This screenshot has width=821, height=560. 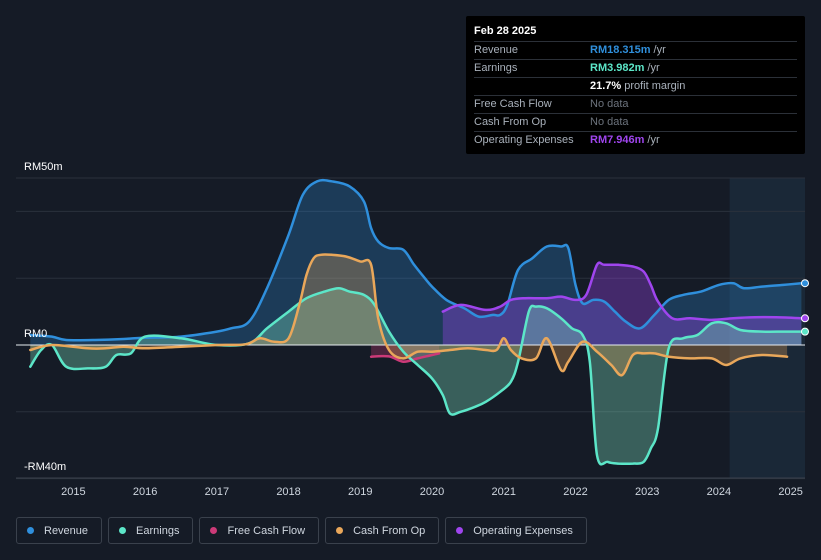 I want to click on x-tick-label: 2023, so click(x=647, y=492).